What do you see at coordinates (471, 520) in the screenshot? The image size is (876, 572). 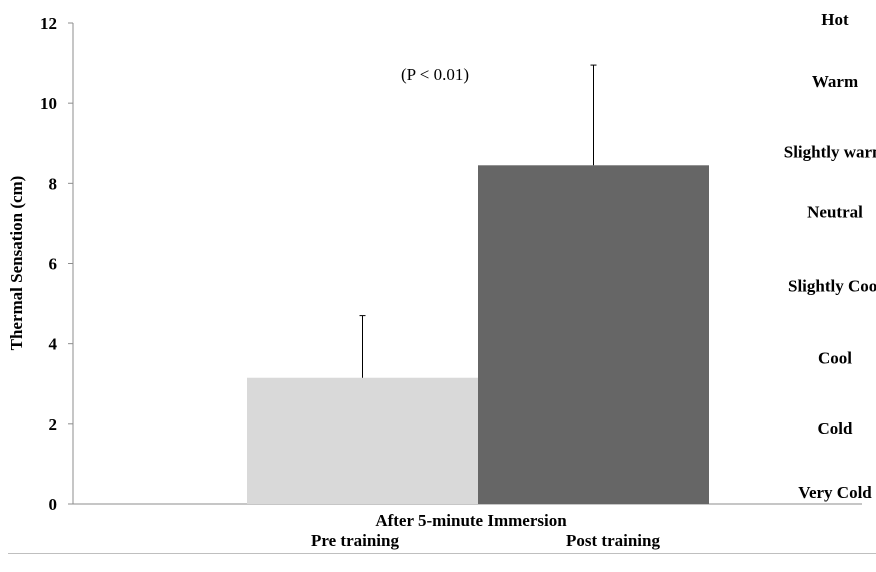 I see `x-axis-title: After 5-minute Immersion` at bounding box center [471, 520].